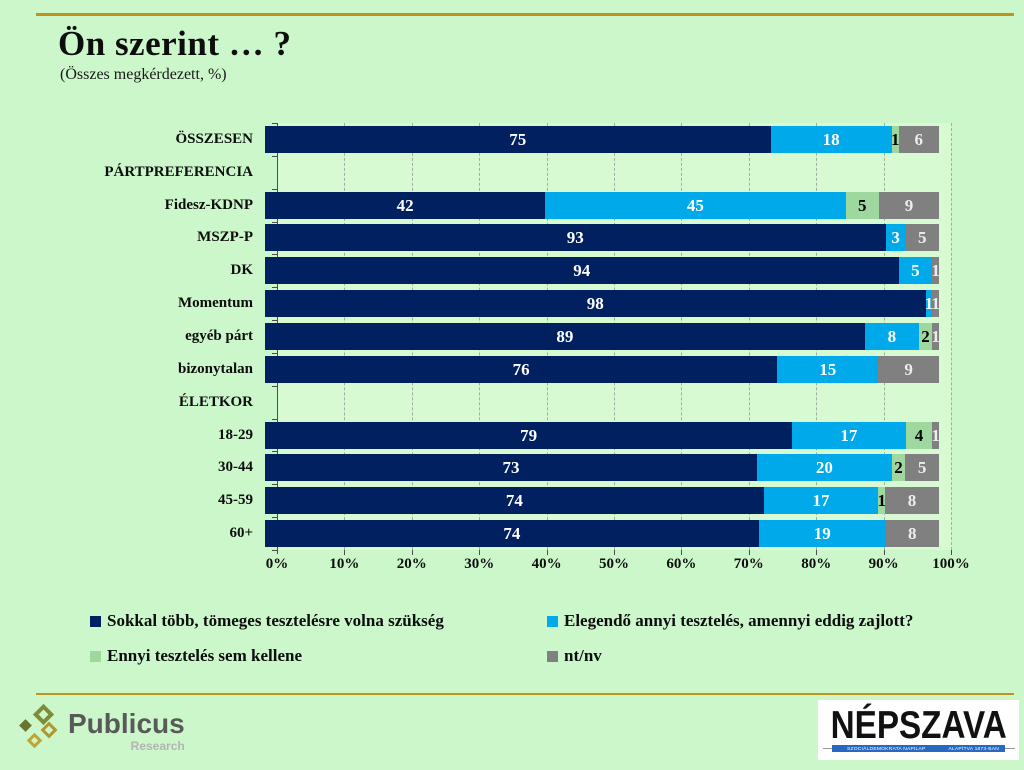  I want to click on bar-value-label: 74, so click(514, 501).